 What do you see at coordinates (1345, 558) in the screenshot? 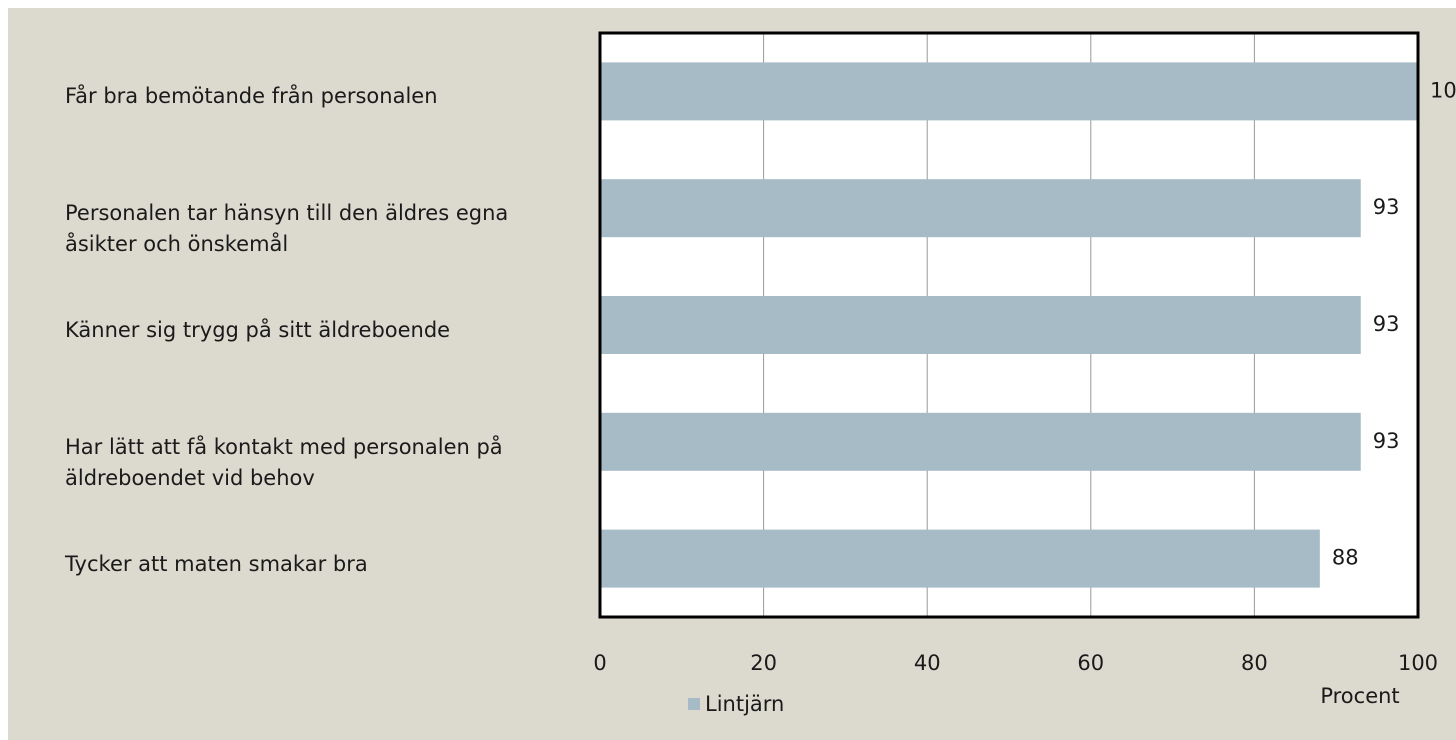
I see `value-label: 88` at bounding box center [1345, 558].